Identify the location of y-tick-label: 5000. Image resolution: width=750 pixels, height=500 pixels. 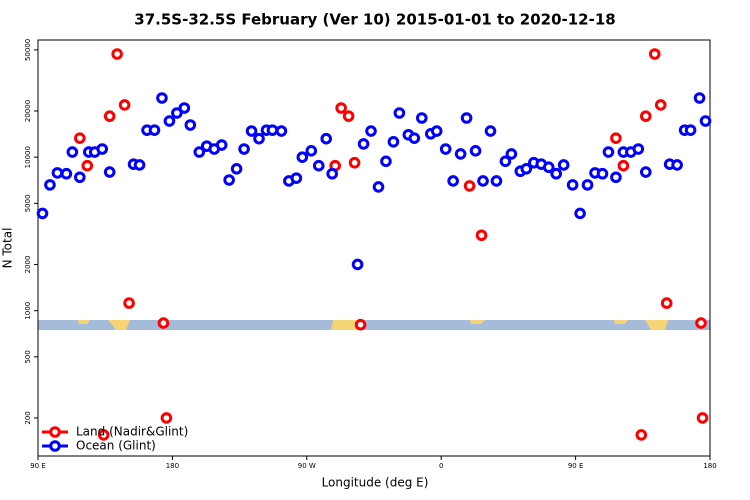
(28, 203).